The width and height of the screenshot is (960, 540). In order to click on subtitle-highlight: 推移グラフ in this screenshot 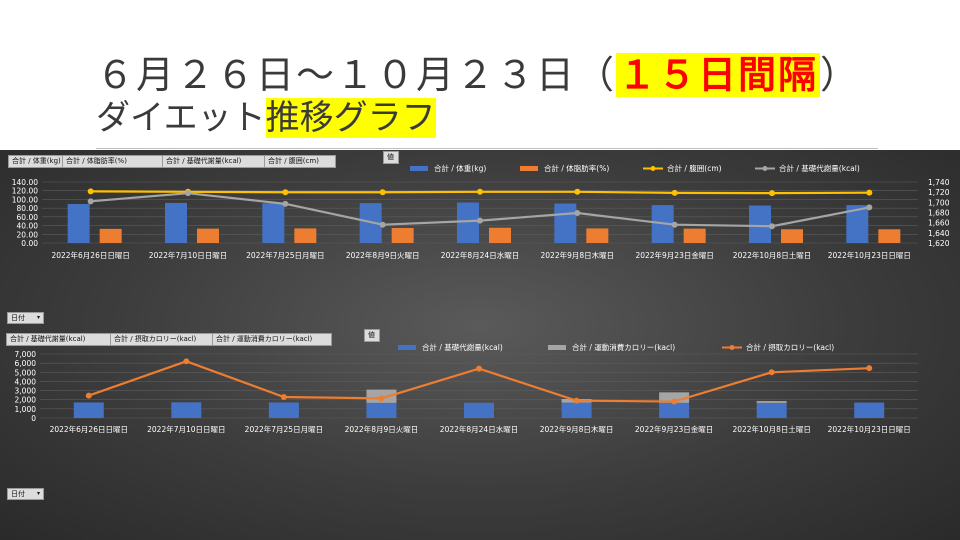, I will do `click(350, 118)`.